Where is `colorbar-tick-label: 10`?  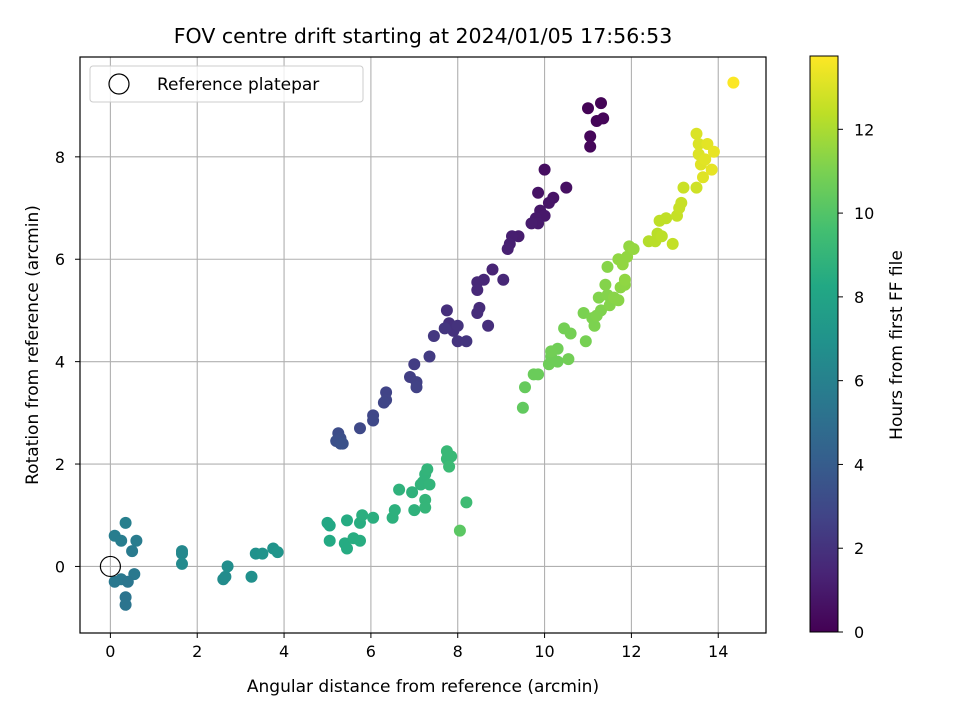 colorbar-tick-label: 10 is located at coordinates (864, 213).